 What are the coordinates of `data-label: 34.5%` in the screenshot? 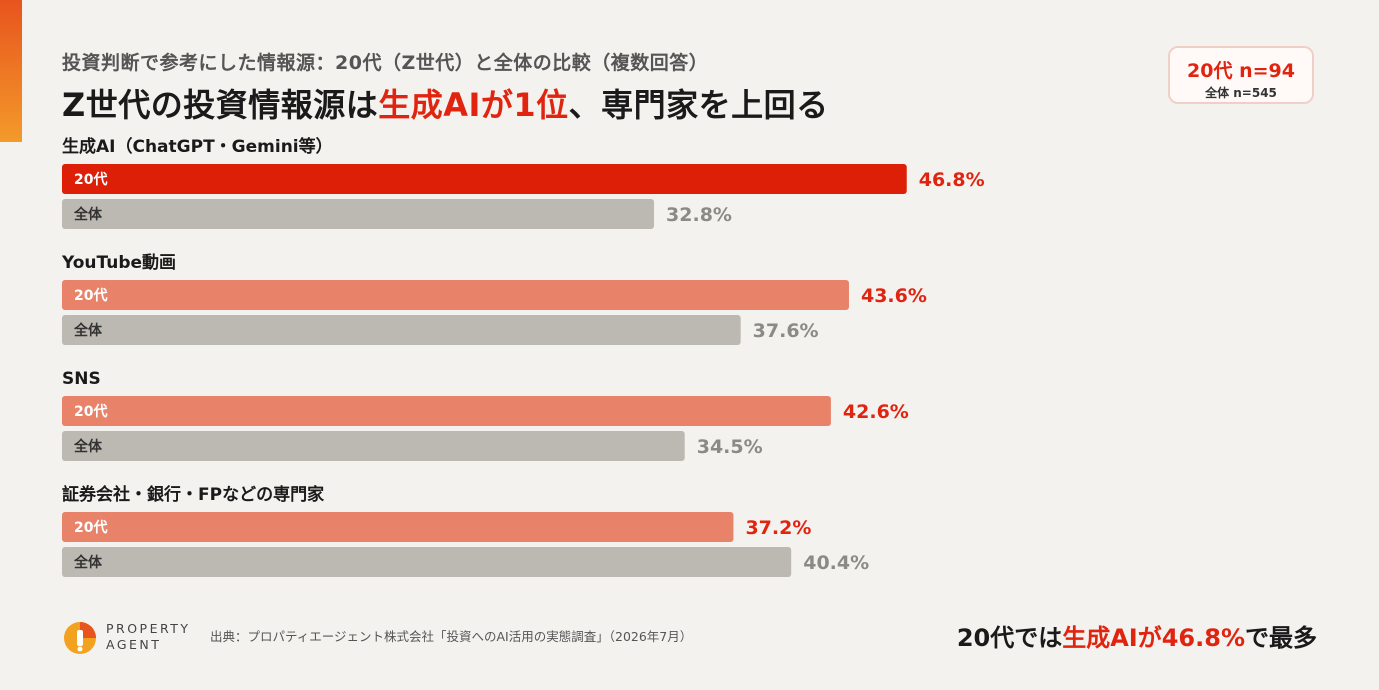 It's located at (730, 447).